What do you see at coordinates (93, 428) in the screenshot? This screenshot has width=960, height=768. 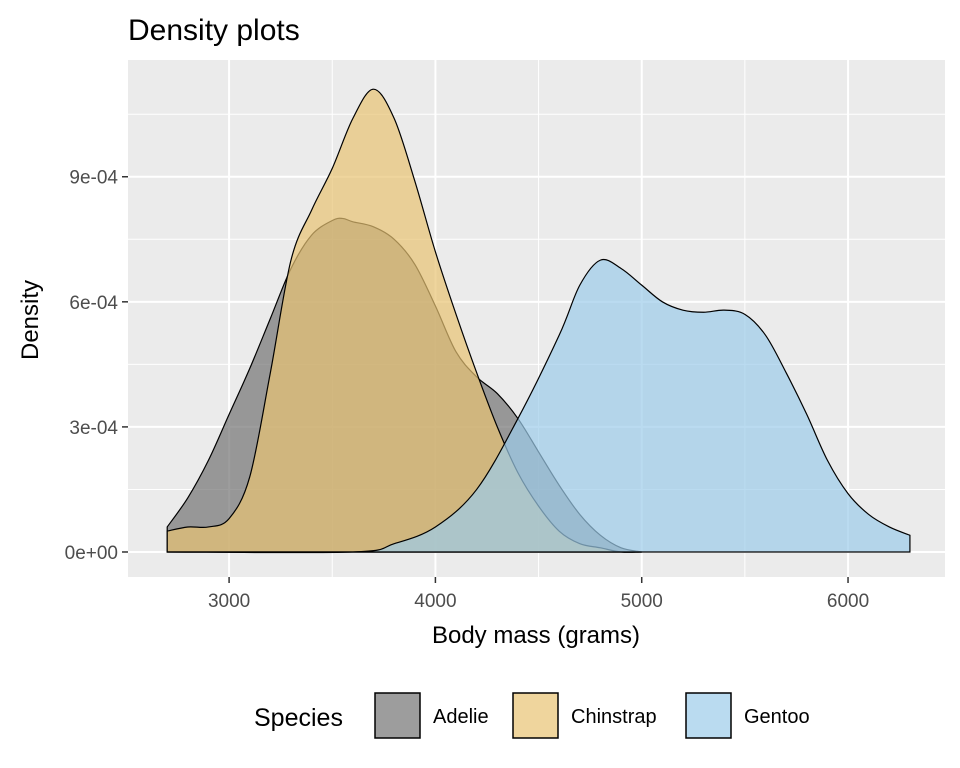 I see `y-tick-label: 3e-04` at bounding box center [93, 428].